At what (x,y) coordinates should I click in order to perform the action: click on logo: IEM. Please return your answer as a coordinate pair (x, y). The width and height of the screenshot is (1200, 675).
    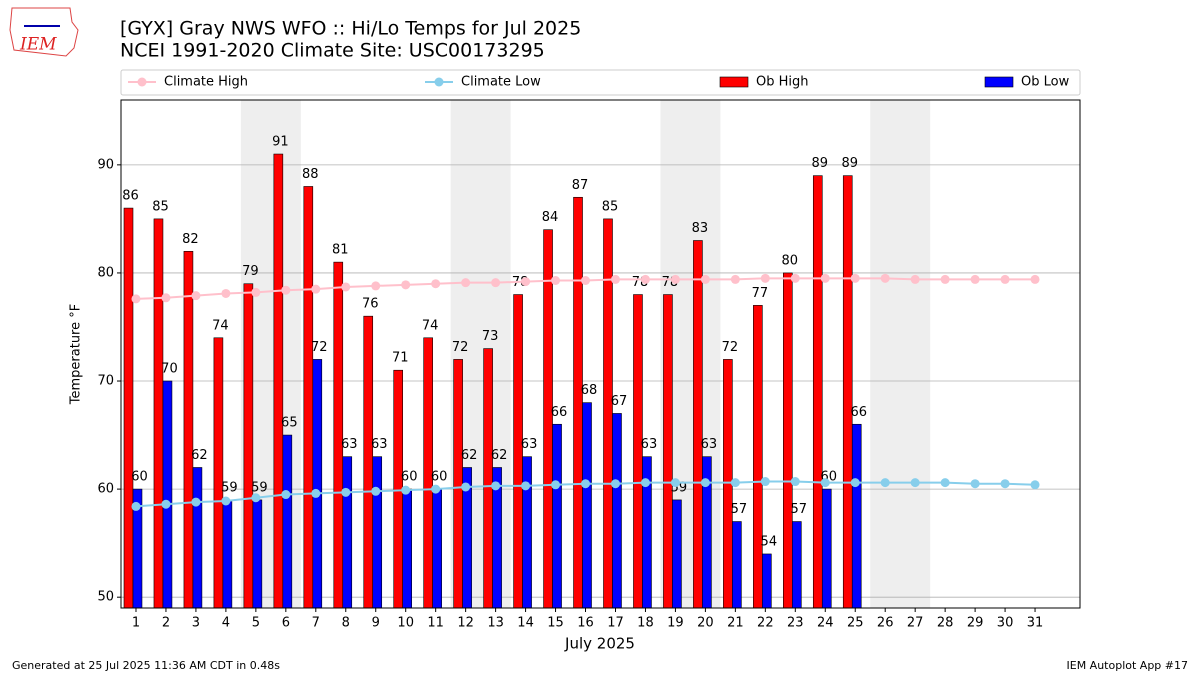
    Looking at the image, I should click on (44, 32).